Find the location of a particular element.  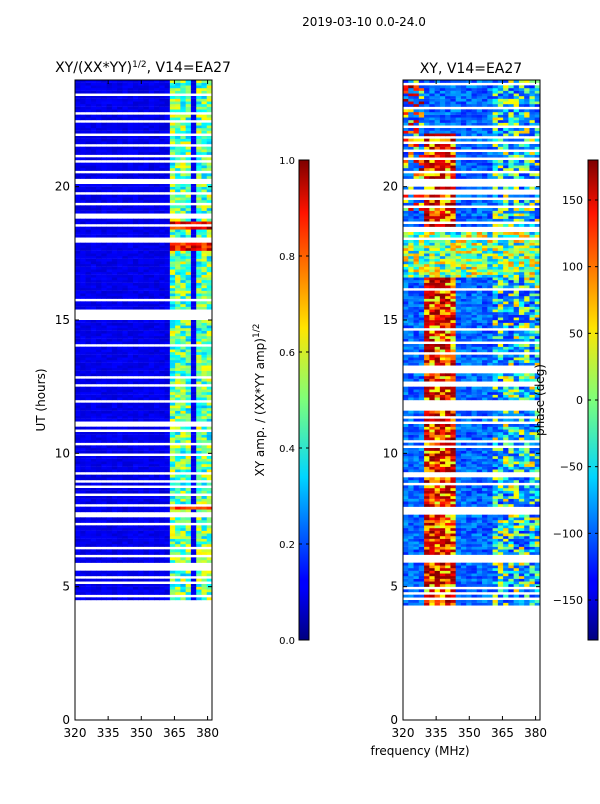

colorbar-tick-label: 150 is located at coordinates (572, 200).